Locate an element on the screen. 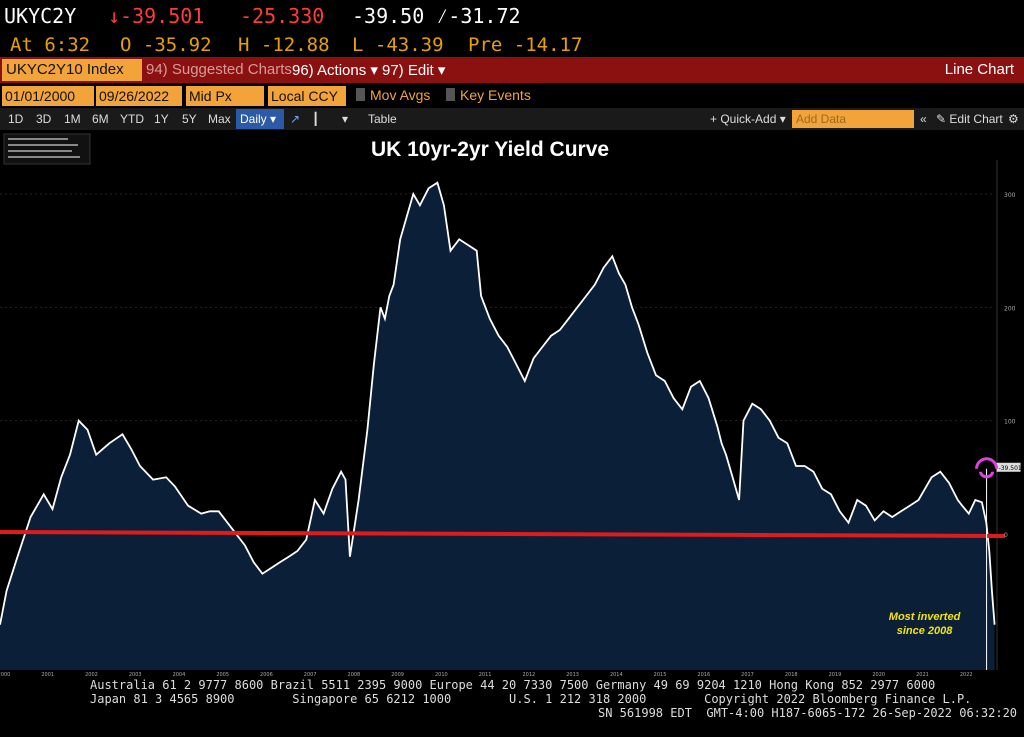 The image size is (1024, 737). open-price: O -35.92 is located at coordinates (166, 45).